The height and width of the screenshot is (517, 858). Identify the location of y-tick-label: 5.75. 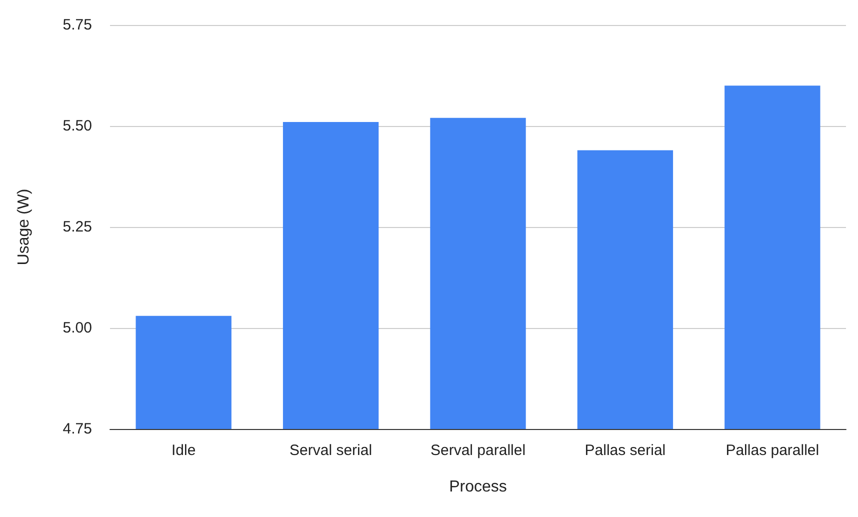
(77, 25).